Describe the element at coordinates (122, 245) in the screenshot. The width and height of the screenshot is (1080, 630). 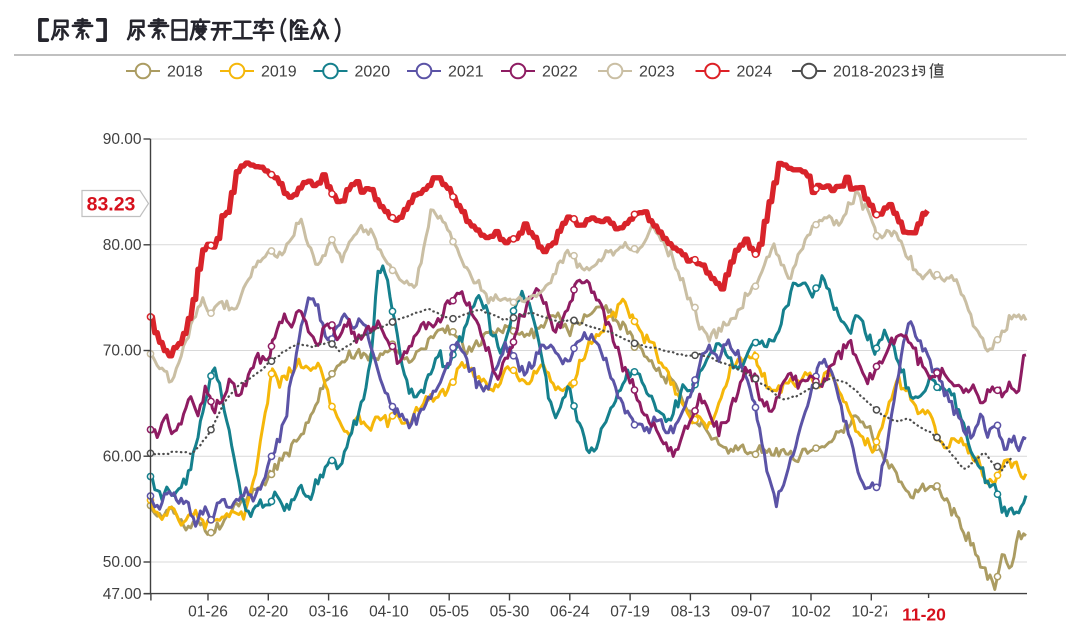
I see `svg-text: 80.00` at that location.